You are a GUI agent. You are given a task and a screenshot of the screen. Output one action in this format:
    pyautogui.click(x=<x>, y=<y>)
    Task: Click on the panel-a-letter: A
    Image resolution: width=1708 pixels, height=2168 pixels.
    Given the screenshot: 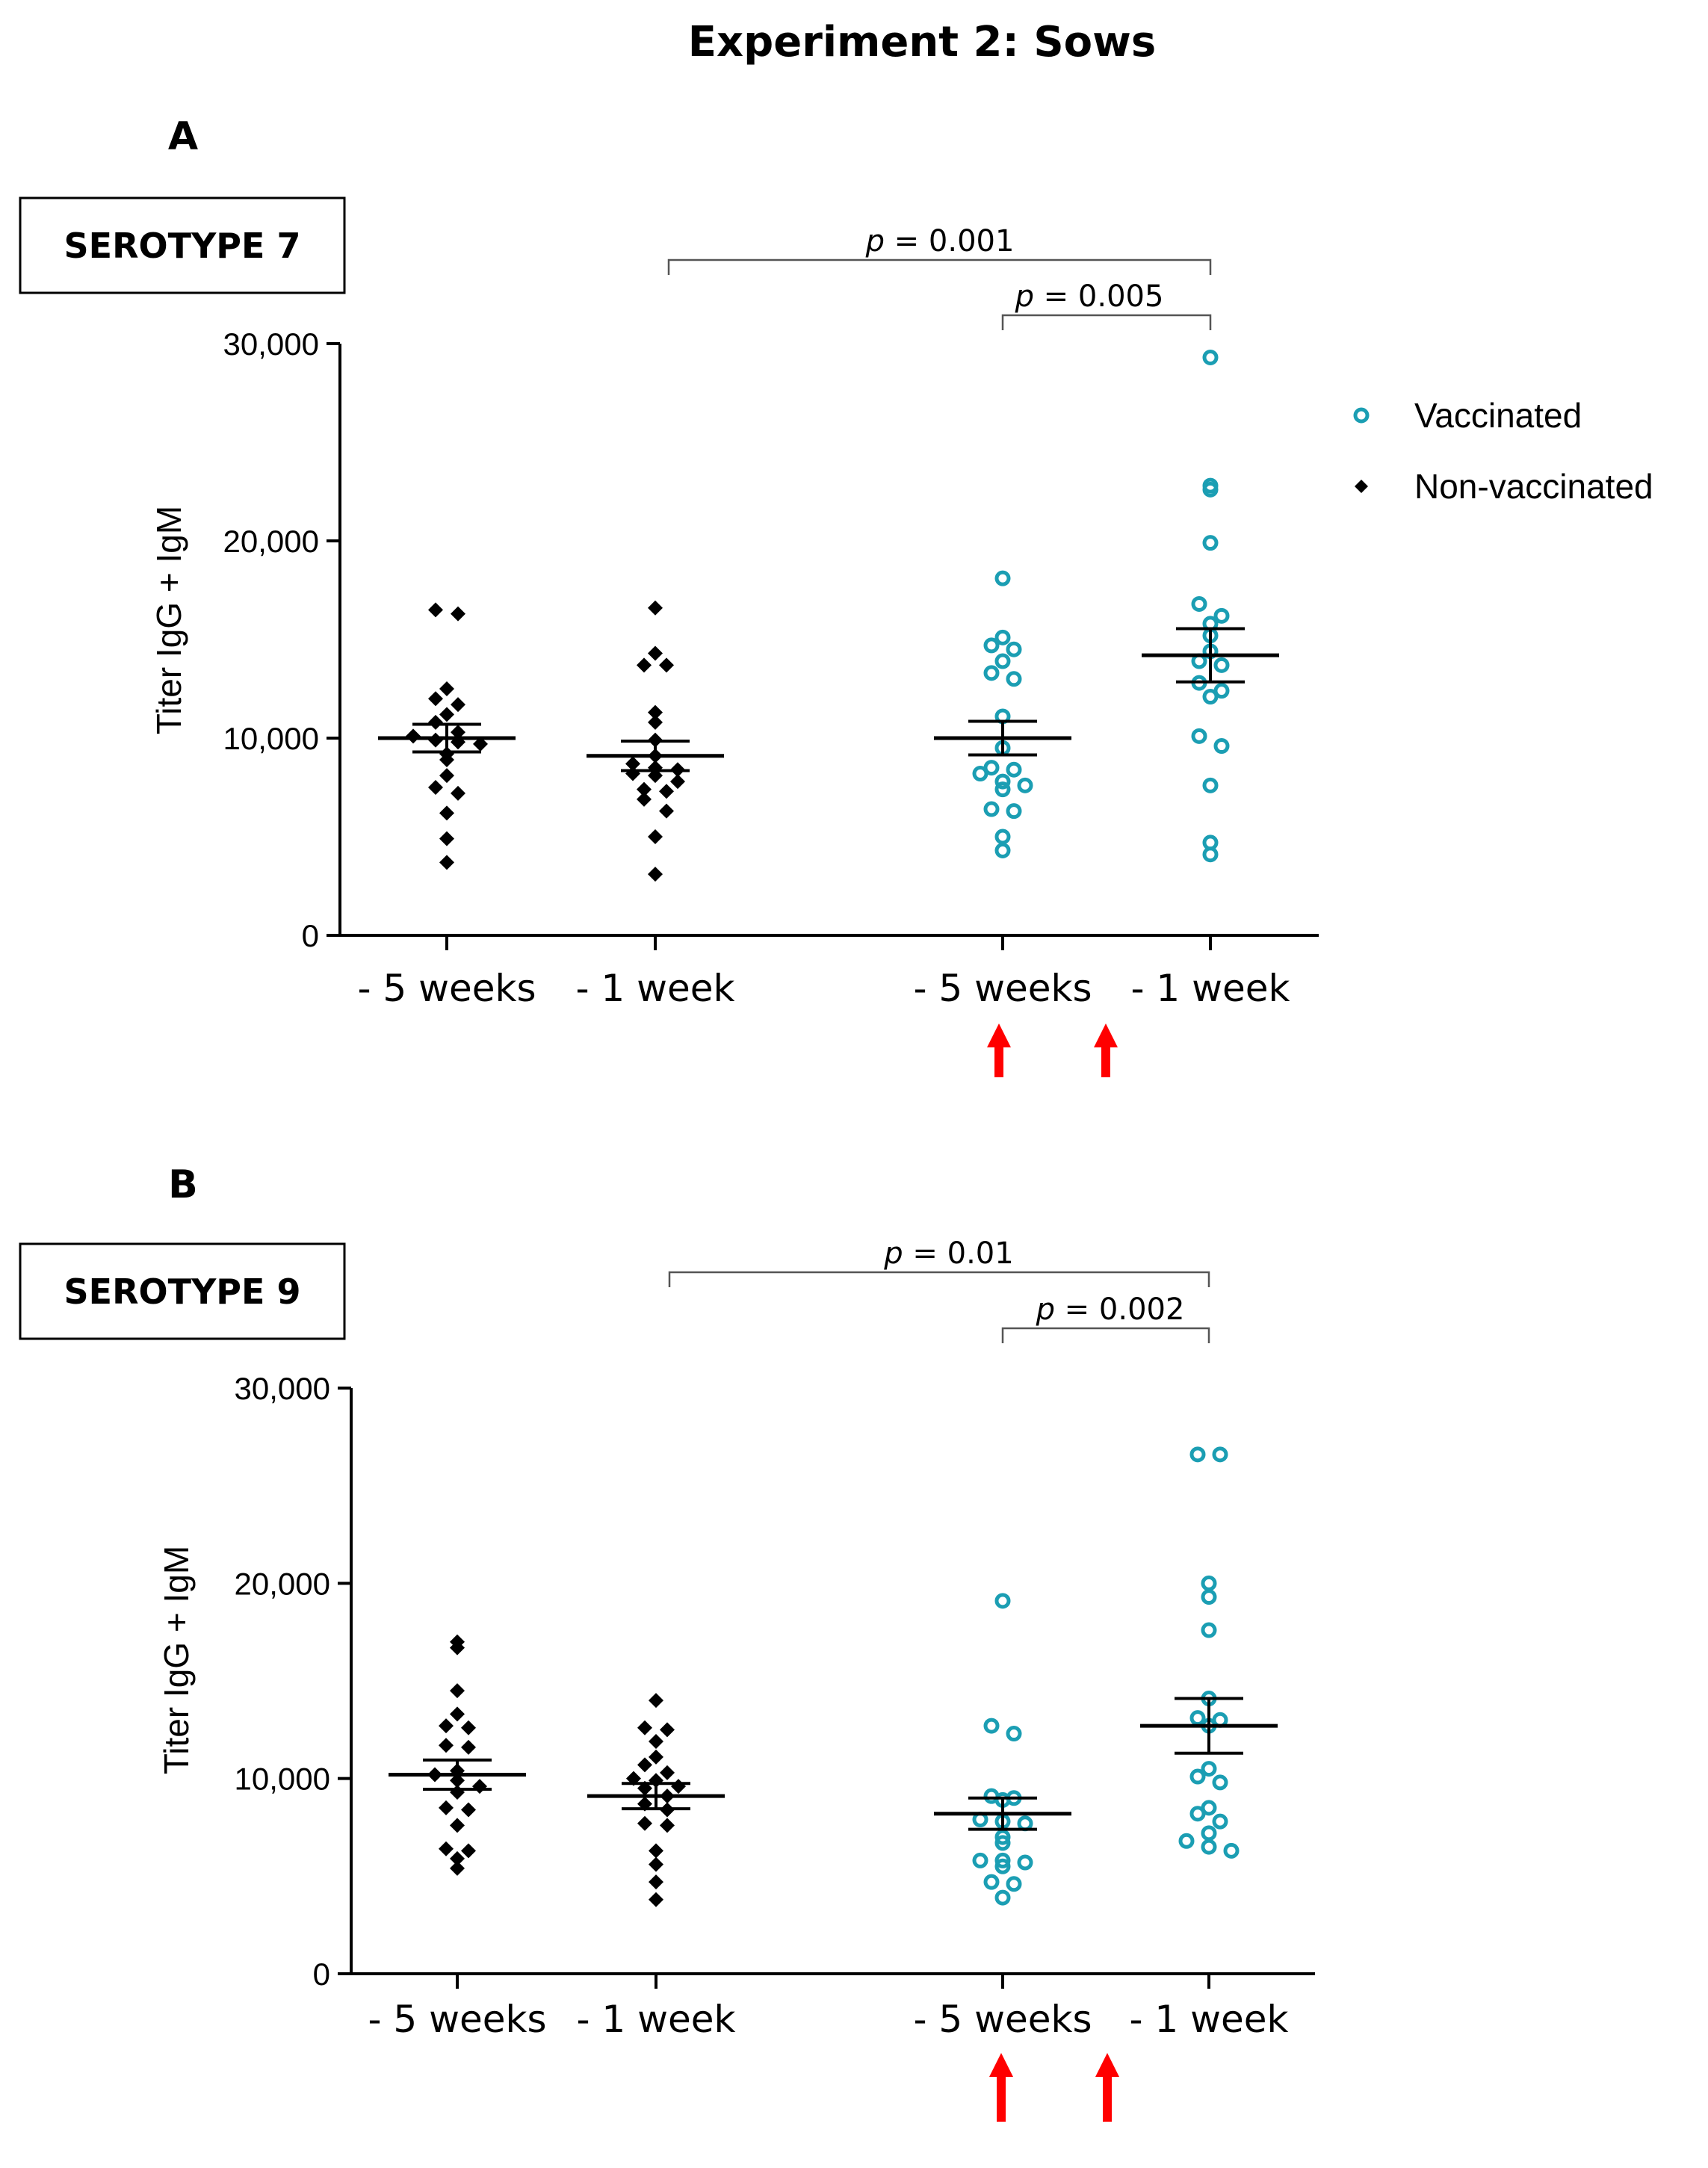 What is the action you would take?
    pyautogui.click(x=183, y=136)
    